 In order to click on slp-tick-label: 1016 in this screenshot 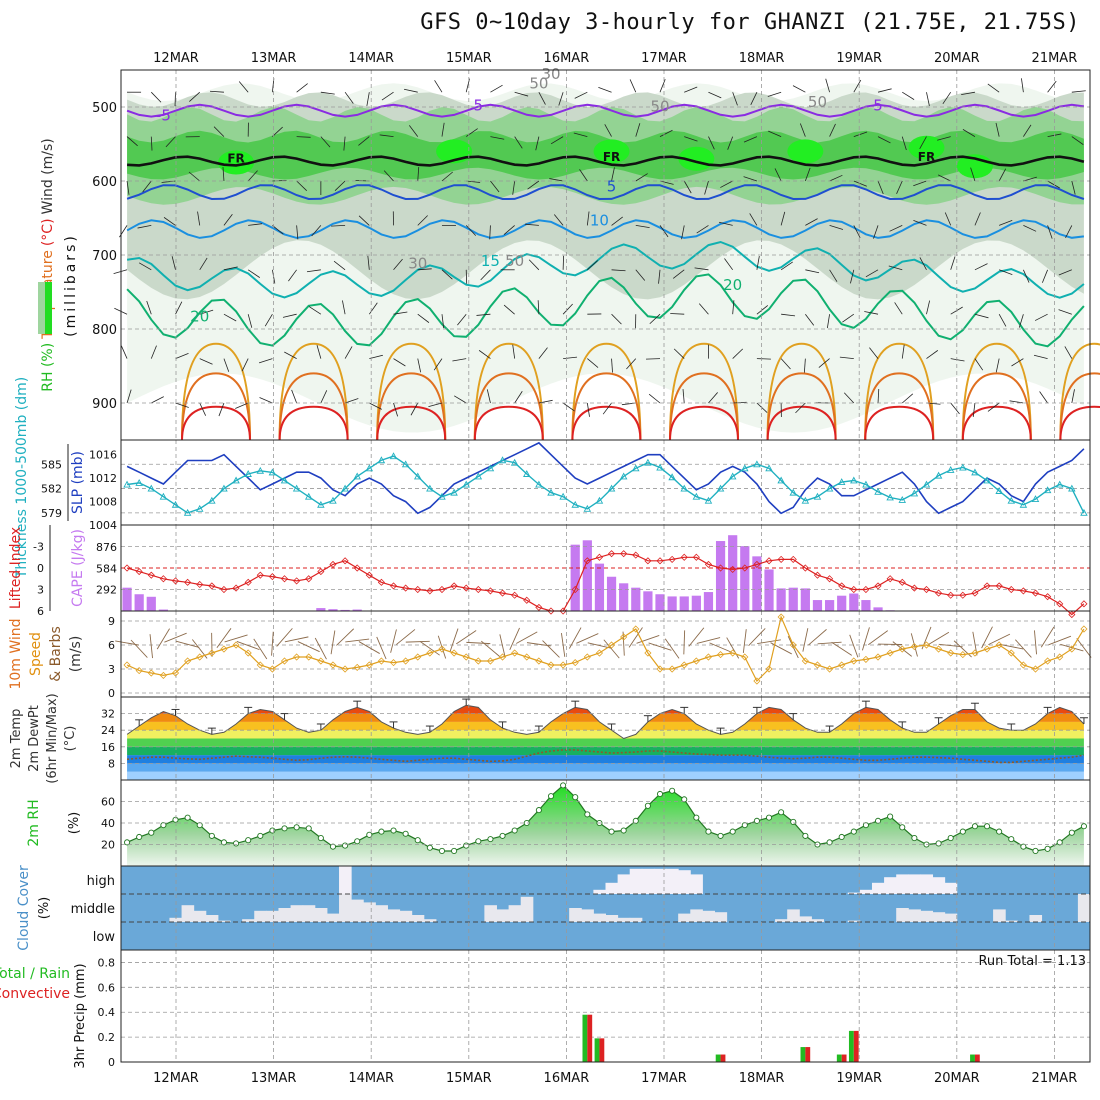, I will do `click(103, 455)`.